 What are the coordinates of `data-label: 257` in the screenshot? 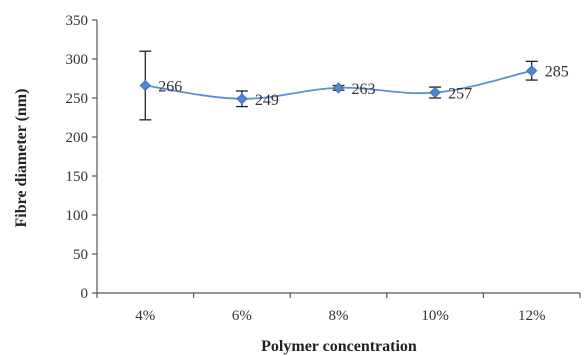 It's located at (460, 94).